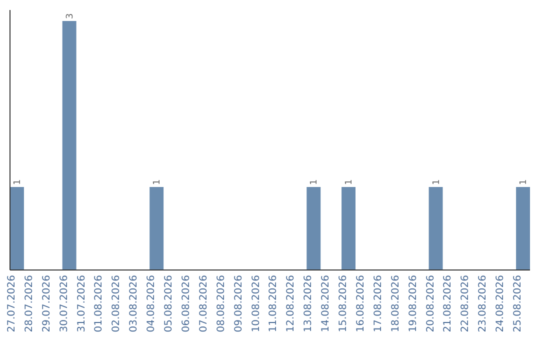 This screenshot has height=340, width=540. I want to click on x-tick-label: 11.08.2026, so click(274, 303).